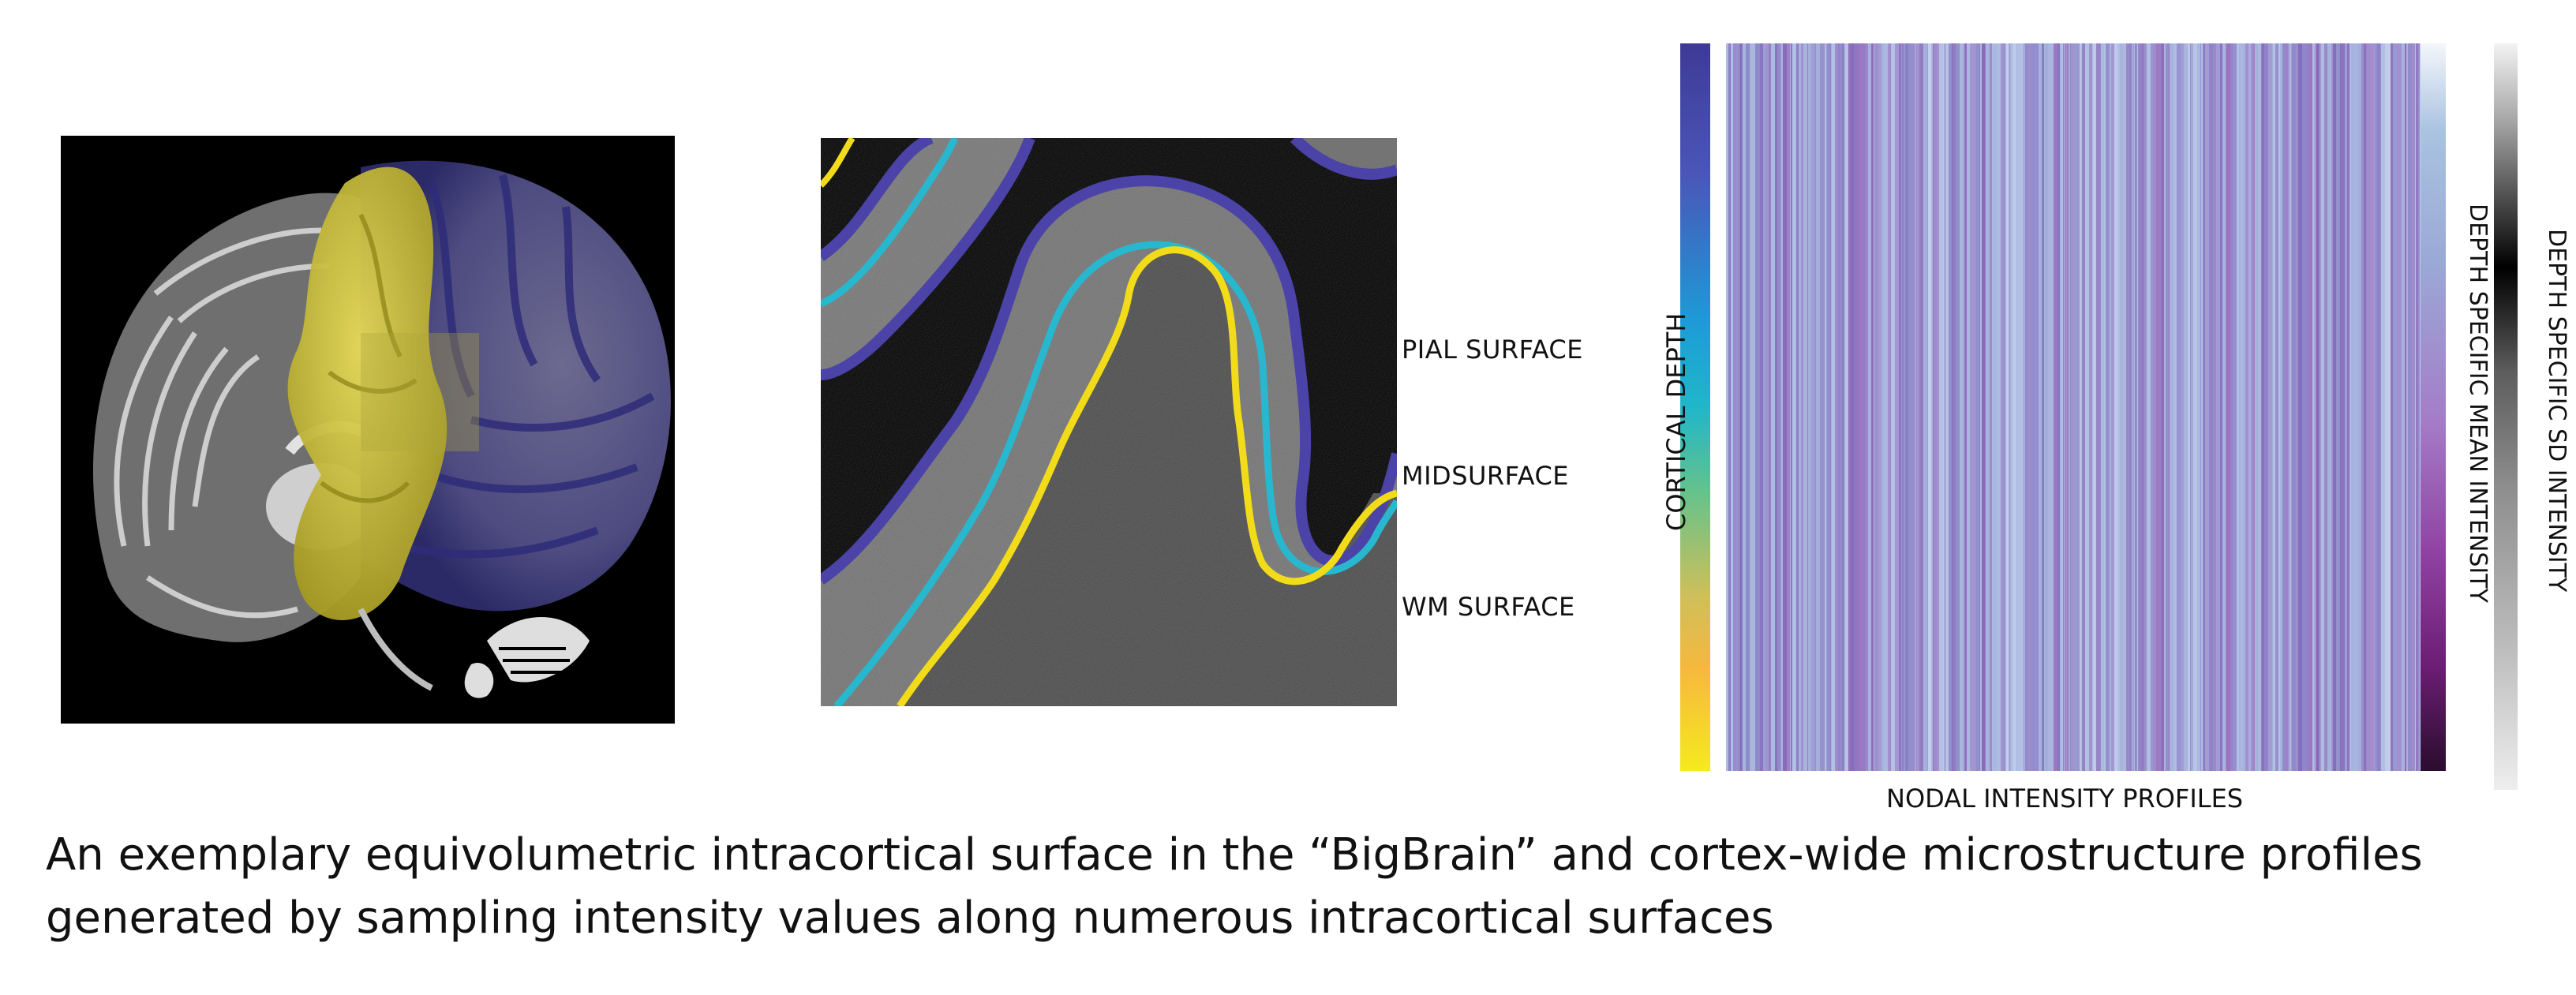 This screenshot has width=2576, height=995. What do you see at coordinates (2478, 403) in the screenshot?
I see `mean-intensity-label: DEPTH SPECIFIC MEAN INTENSITY` at bounding box center [2478, 403].